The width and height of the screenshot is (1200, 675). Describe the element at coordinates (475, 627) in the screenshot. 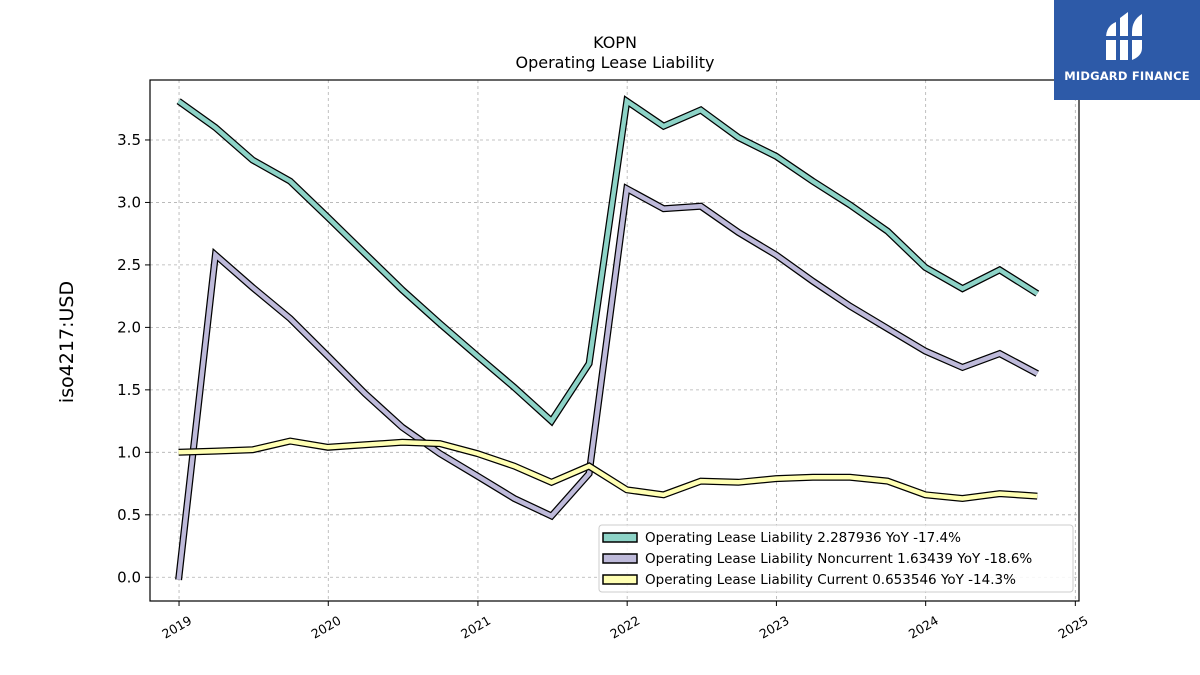

I see `x-tick-label: 2021` at that location.